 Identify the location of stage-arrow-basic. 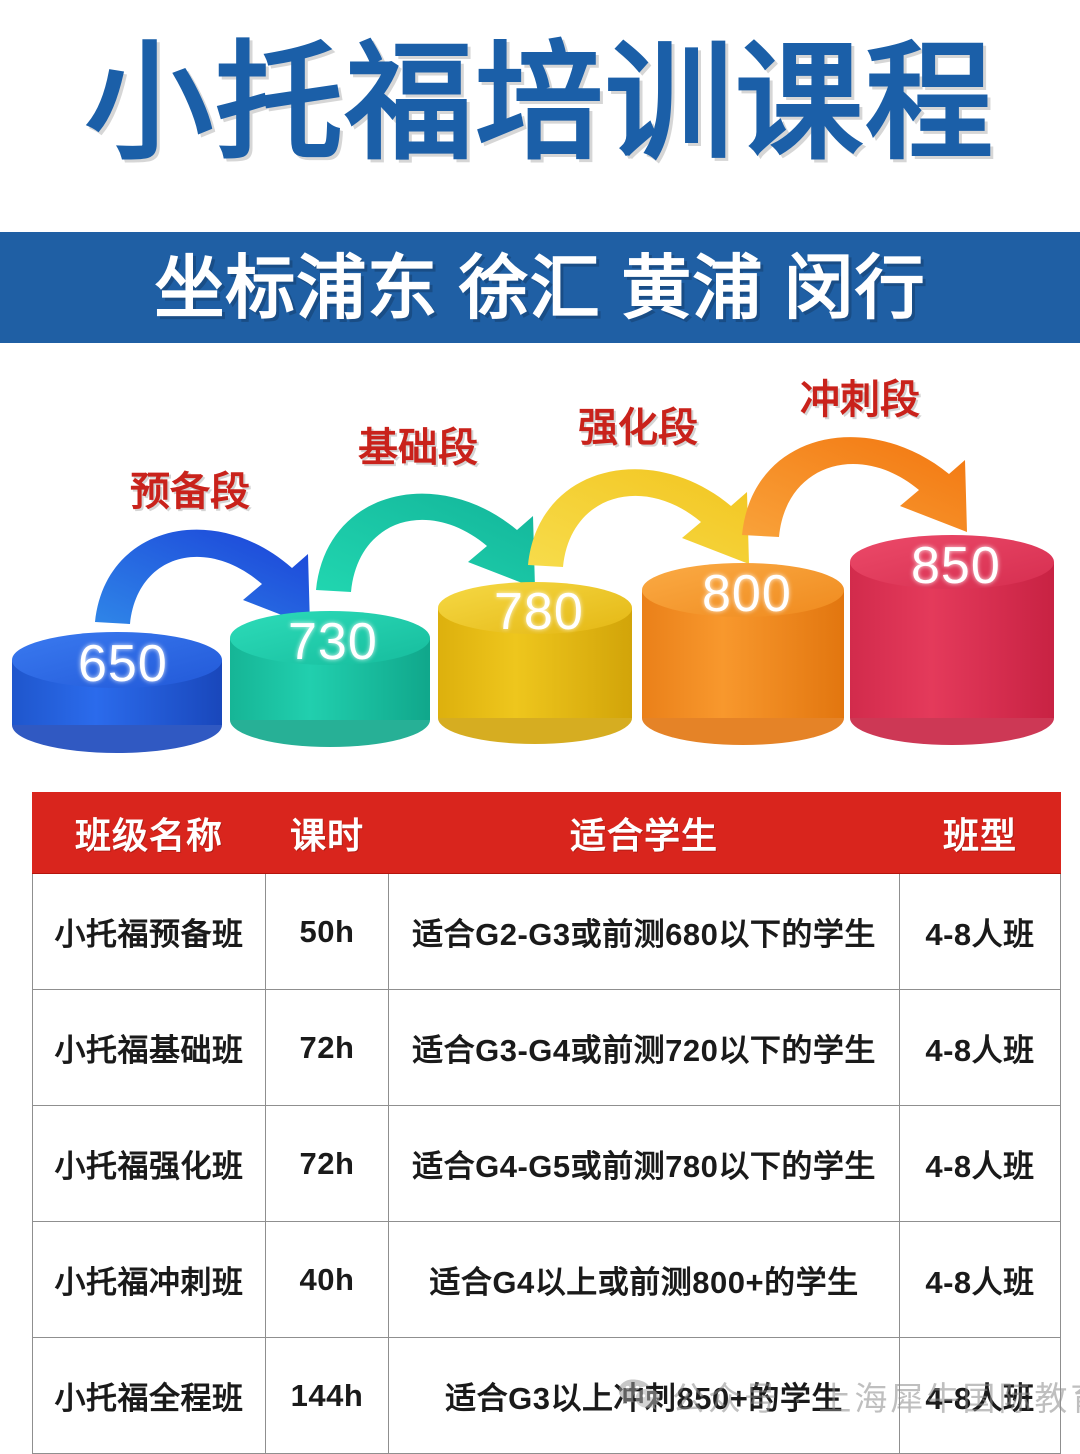
(425, 542).